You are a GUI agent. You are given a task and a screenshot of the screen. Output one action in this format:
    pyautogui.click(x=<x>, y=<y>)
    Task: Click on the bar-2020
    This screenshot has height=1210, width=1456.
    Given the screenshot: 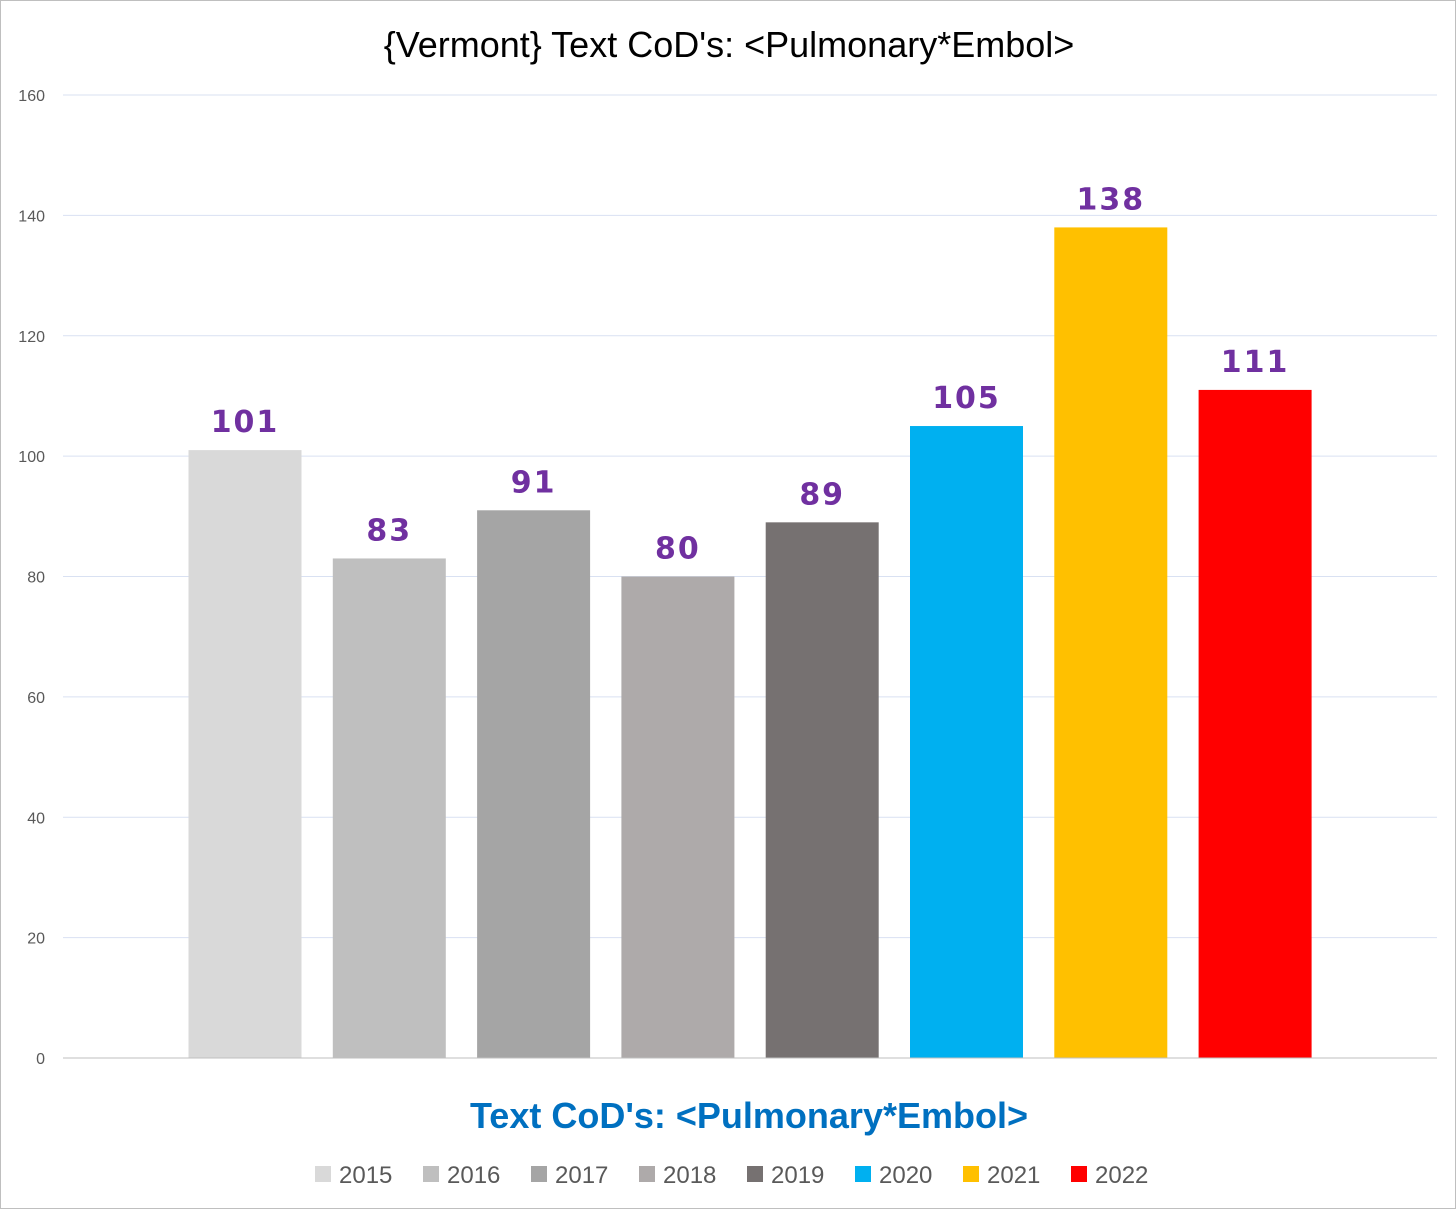 What is the action you would take?
    pyautogui.click(x=966, y=742)
    